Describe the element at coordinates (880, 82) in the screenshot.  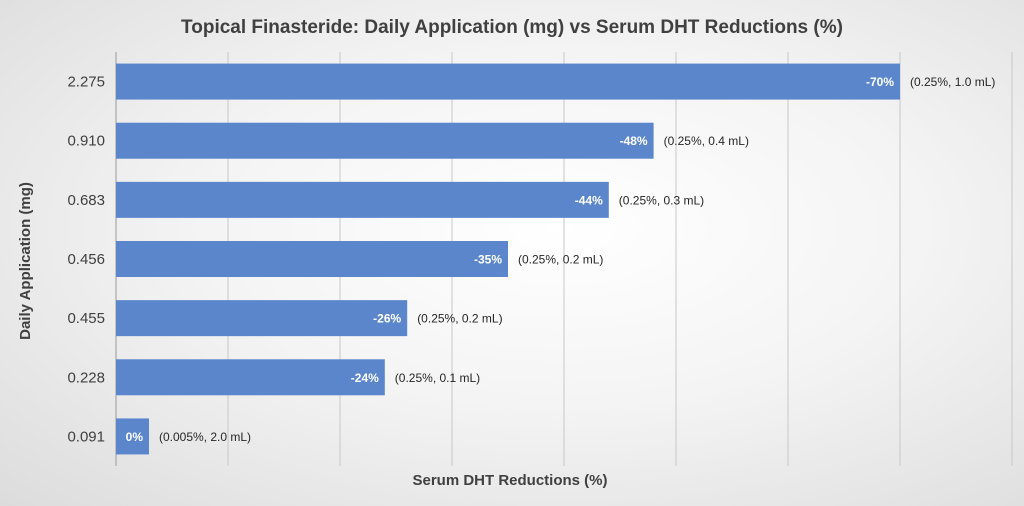
I see `bar-value-label: -70%` at that location.